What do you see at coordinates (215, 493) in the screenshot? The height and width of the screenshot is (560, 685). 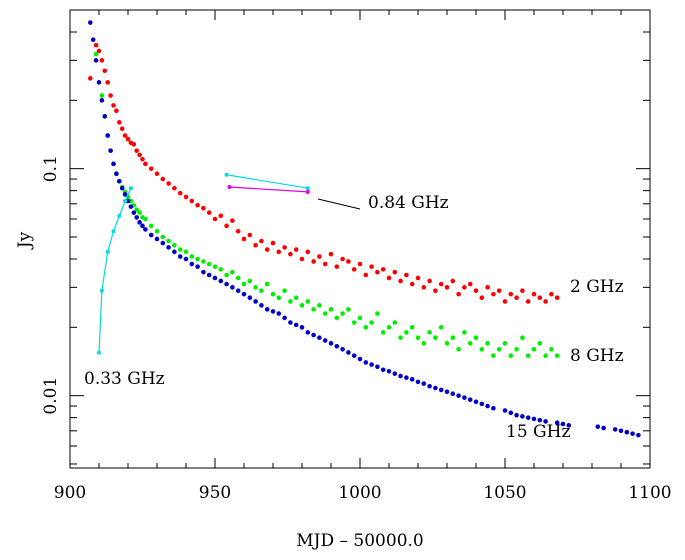 I see `x-tick-label: 950` at bounding box center [215, 493].